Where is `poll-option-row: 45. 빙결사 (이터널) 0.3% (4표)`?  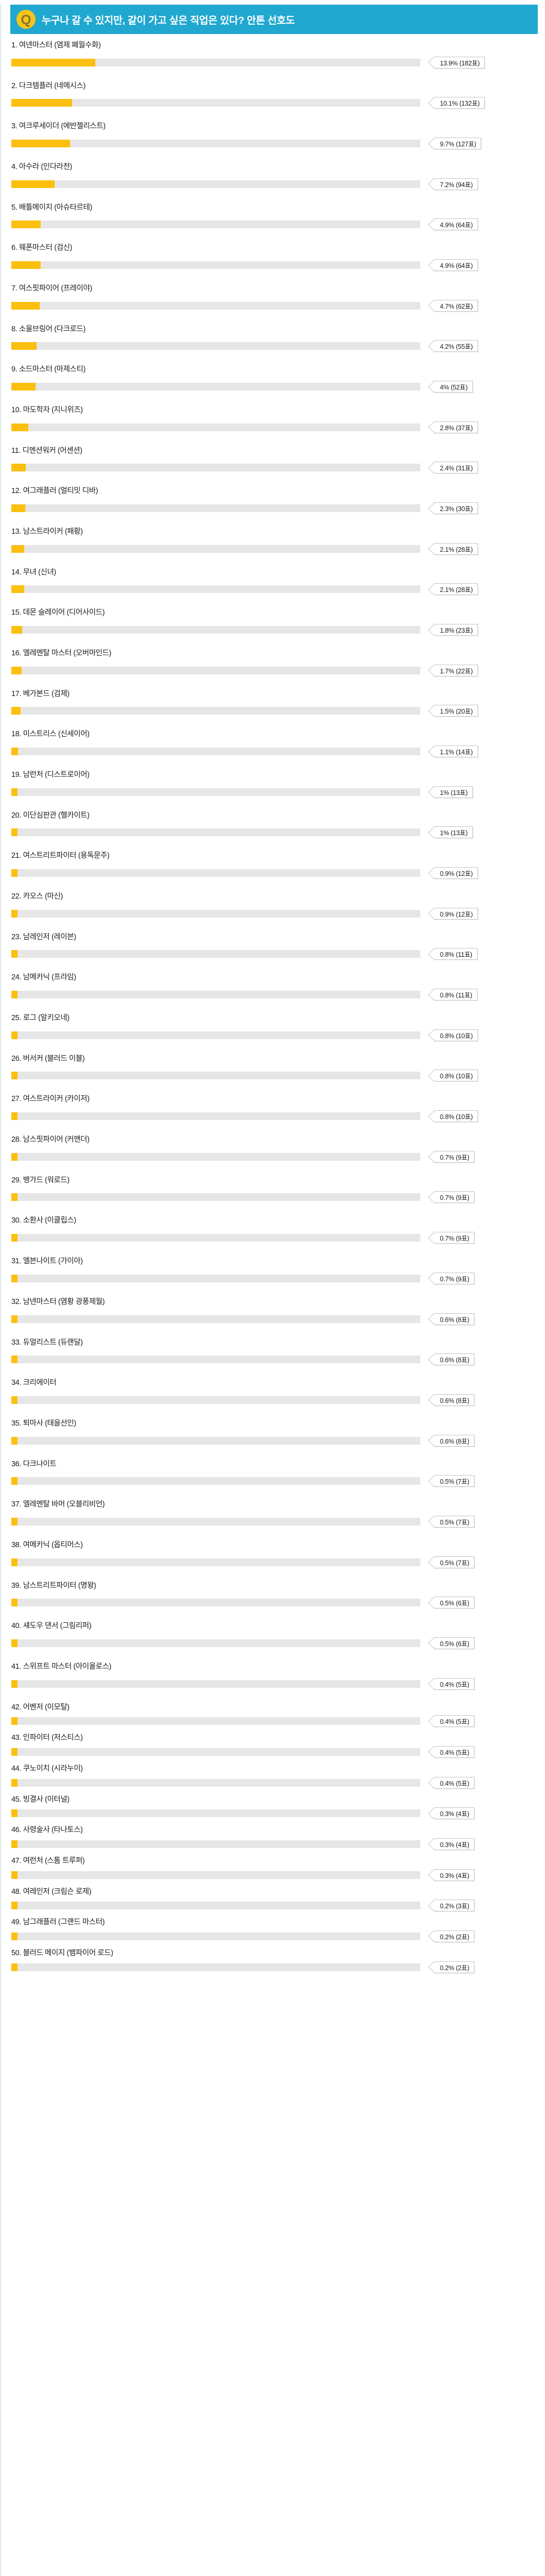 poll-option-row: 45. 빙결사 (이터널) 0.3% (4표) is located at coordinates (273, 1807).